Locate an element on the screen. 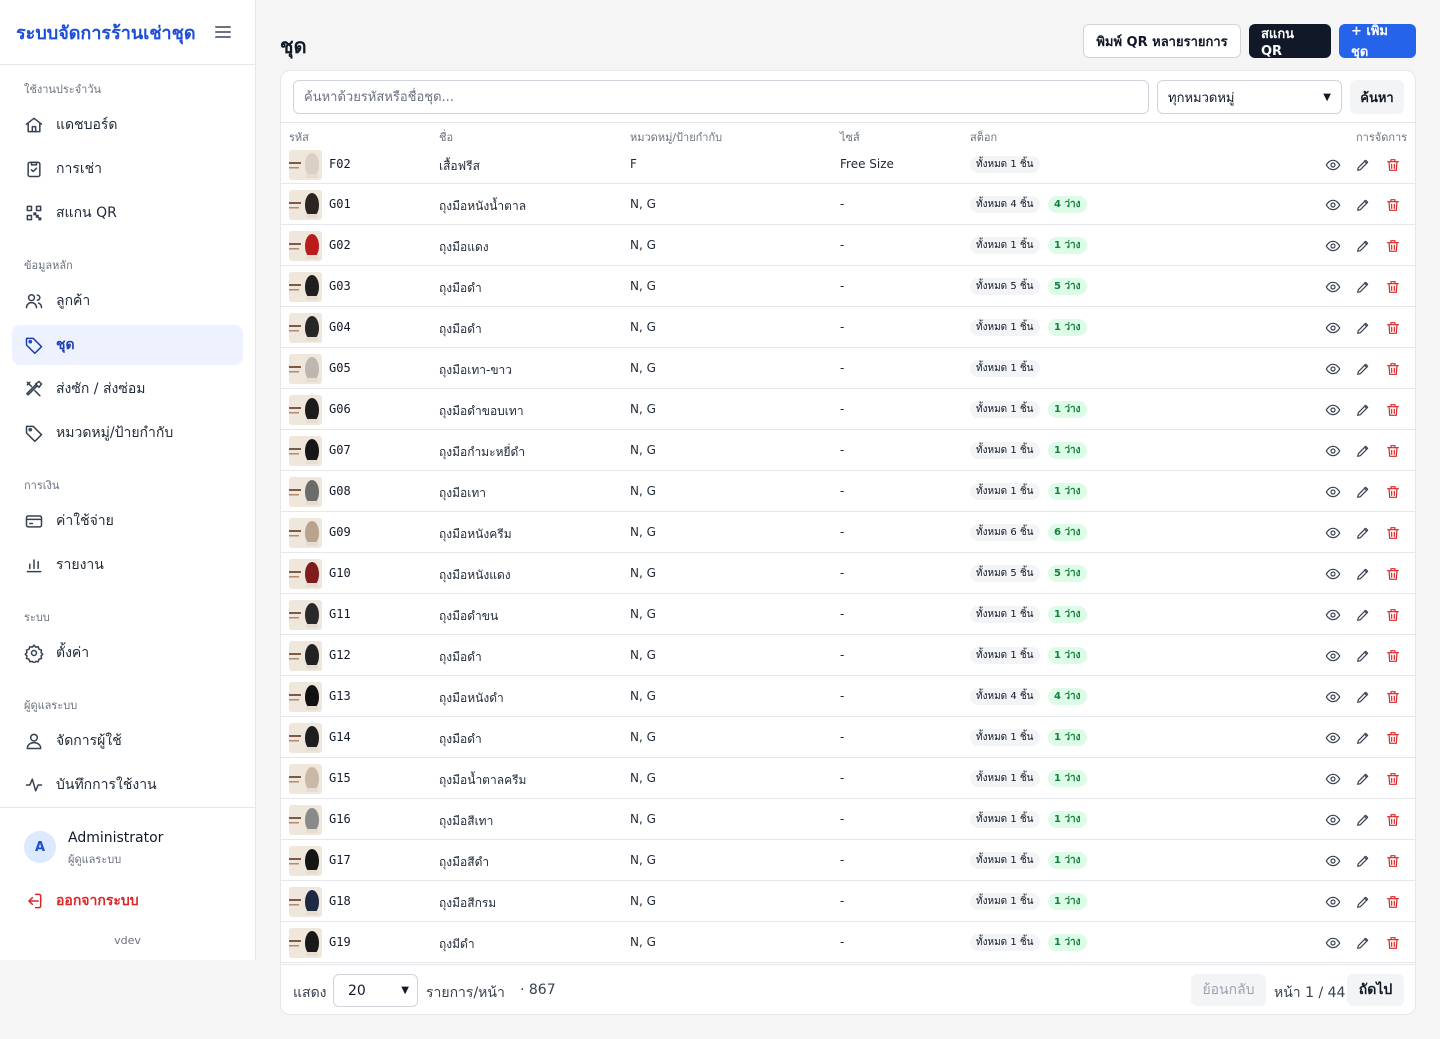  next-page-button: ถัดไป is located at coordinates (1375, 990).